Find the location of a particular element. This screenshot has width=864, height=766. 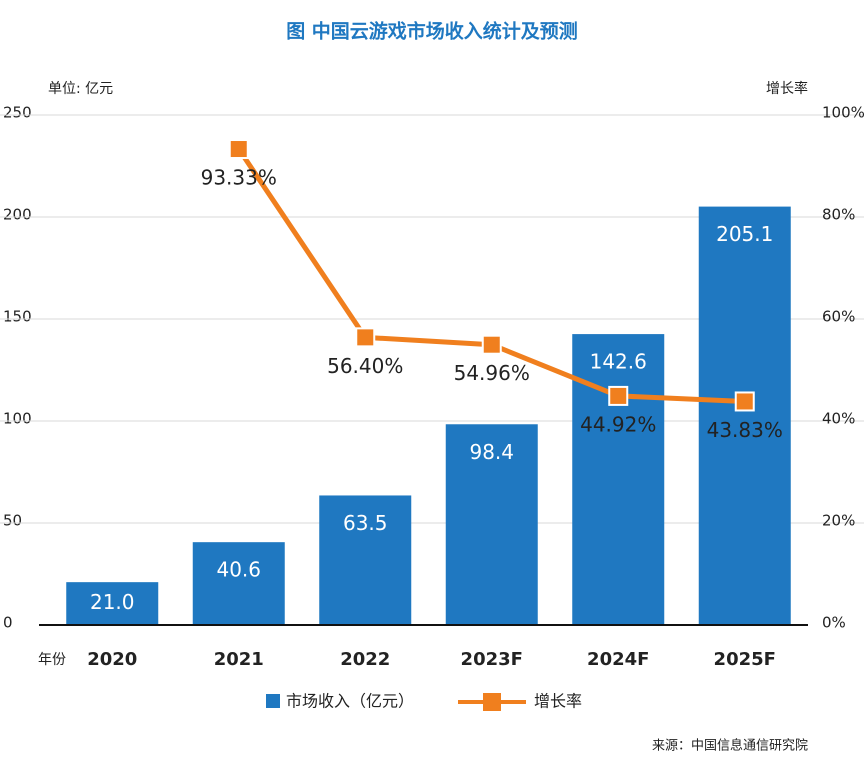

legend-label: 市场收入（亿元） is located at coordinates (350, 701).